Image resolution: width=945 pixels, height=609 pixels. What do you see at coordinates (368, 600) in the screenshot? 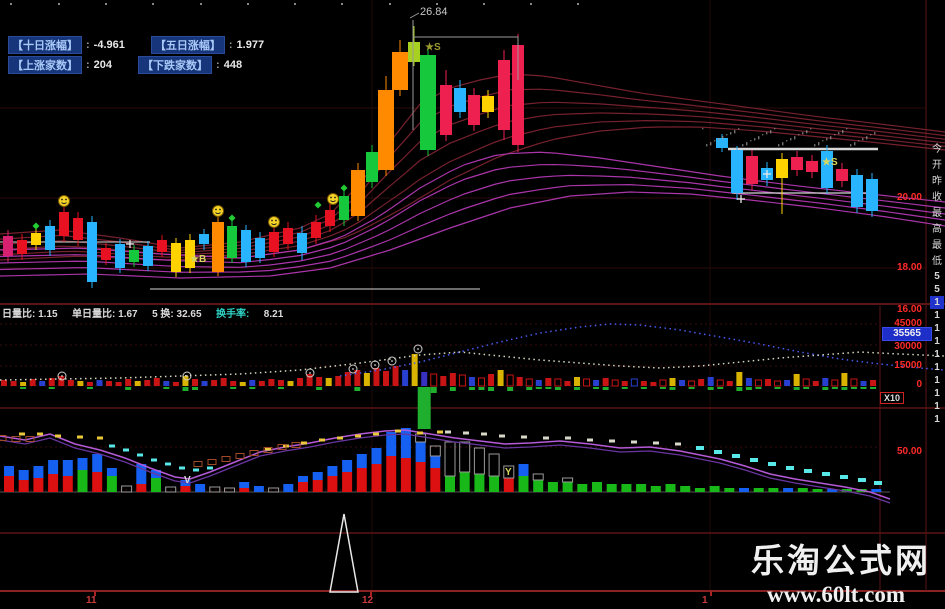
I see `month-label-12: 12` at bounding box center [368, 600].